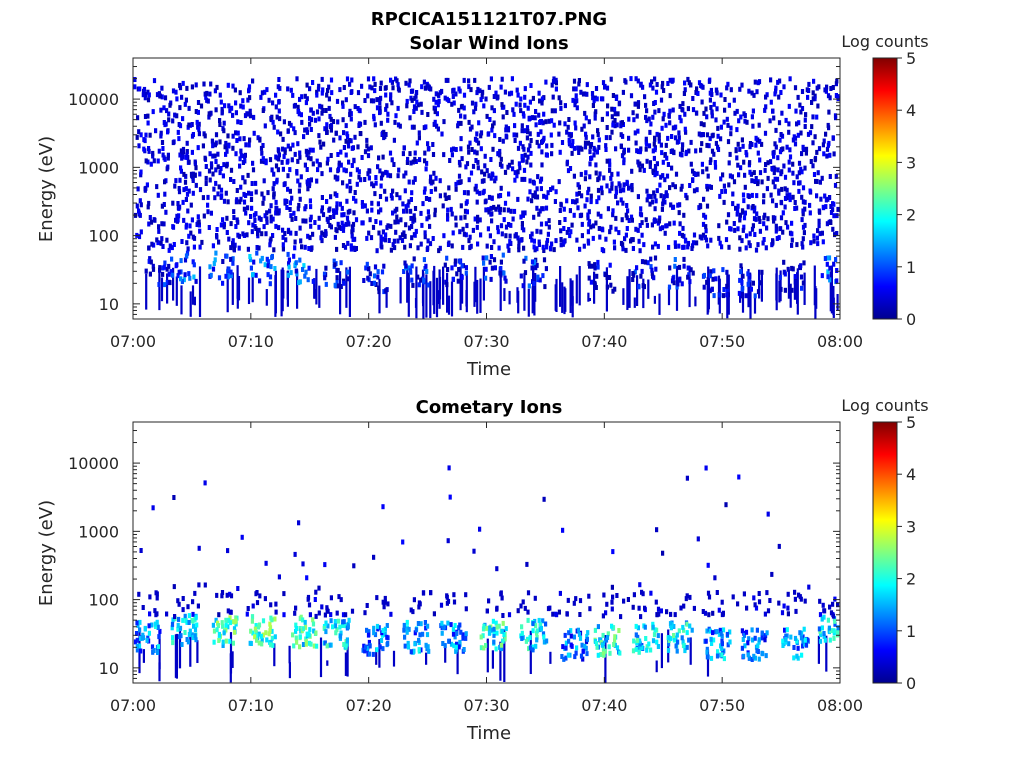 This screenshot has width=1024, height=768. Describe the element at coordinates (755, 82) in the screenshot. I see `heatmap-cell-2029` at that location.